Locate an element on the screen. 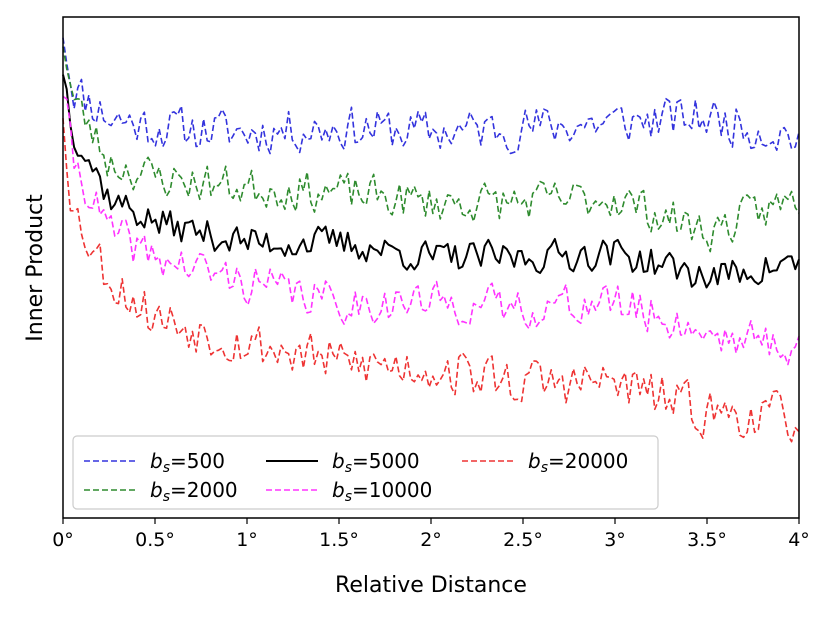 This screenshot has width=831, height=618. legend-label: bs=2000 is located at coordinates (194, 491).